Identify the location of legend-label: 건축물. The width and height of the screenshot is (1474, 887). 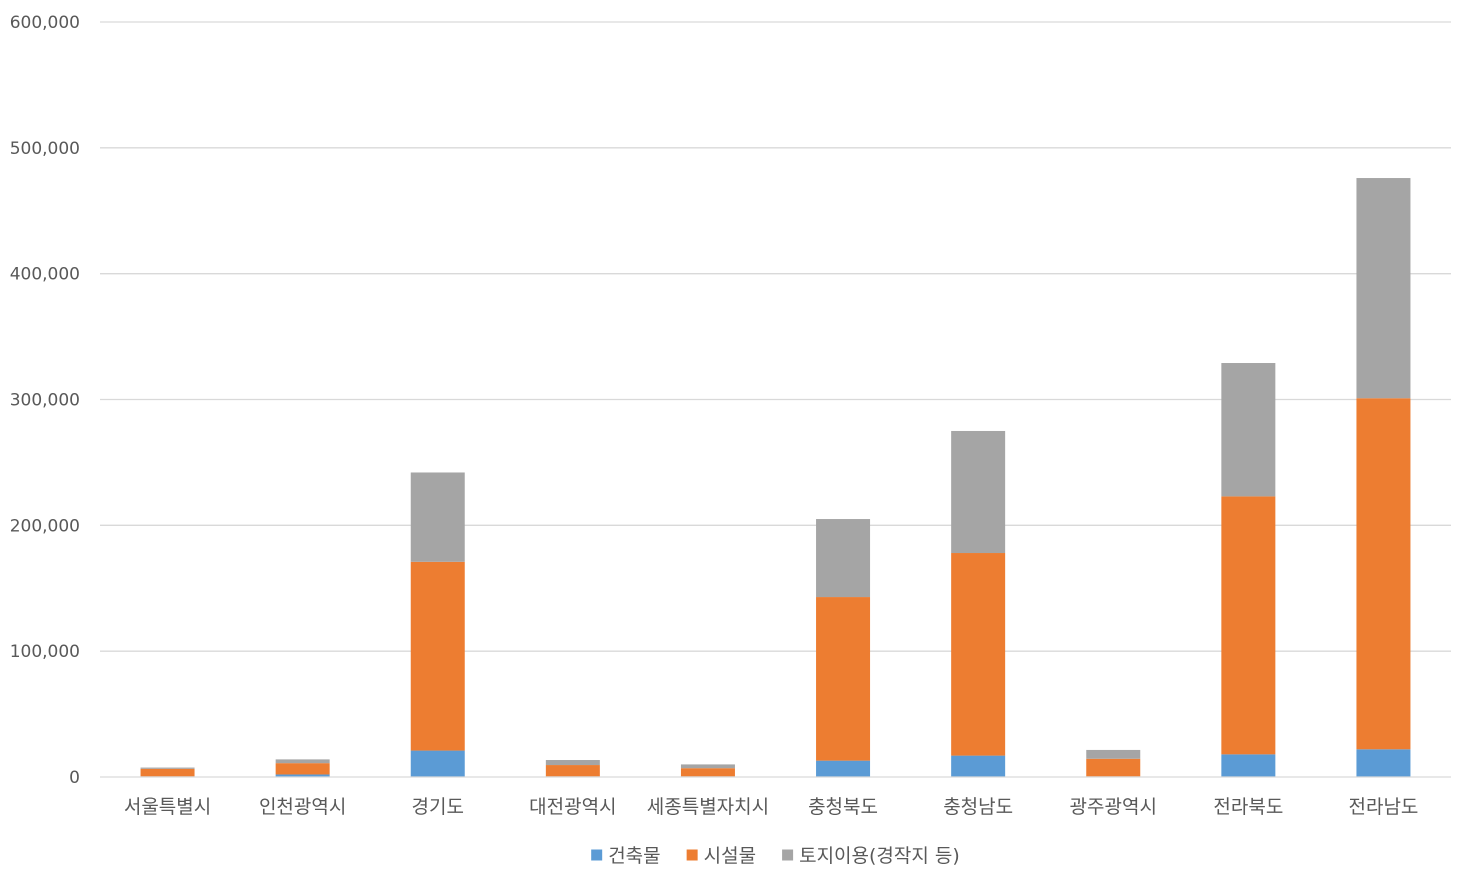
(634, 856).